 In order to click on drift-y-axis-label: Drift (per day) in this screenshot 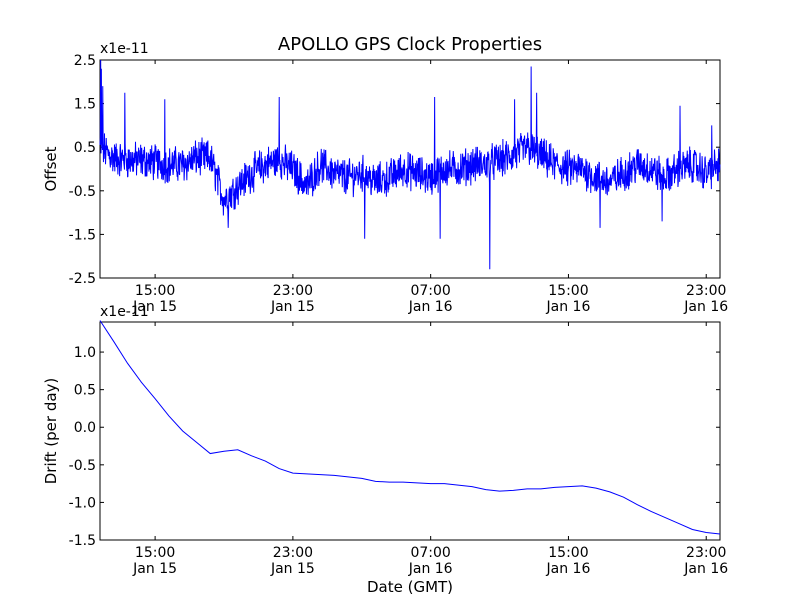, I will do `click(51, 431)`.